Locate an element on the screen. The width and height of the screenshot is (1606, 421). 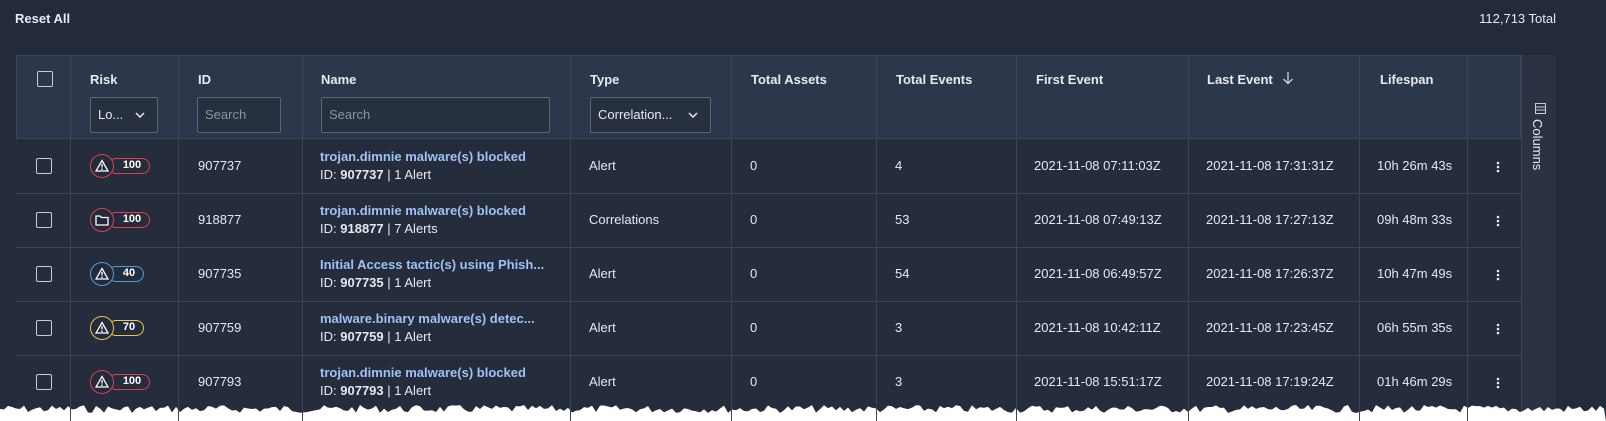
column-header: Total Assets is located at coordinates (789, 79).